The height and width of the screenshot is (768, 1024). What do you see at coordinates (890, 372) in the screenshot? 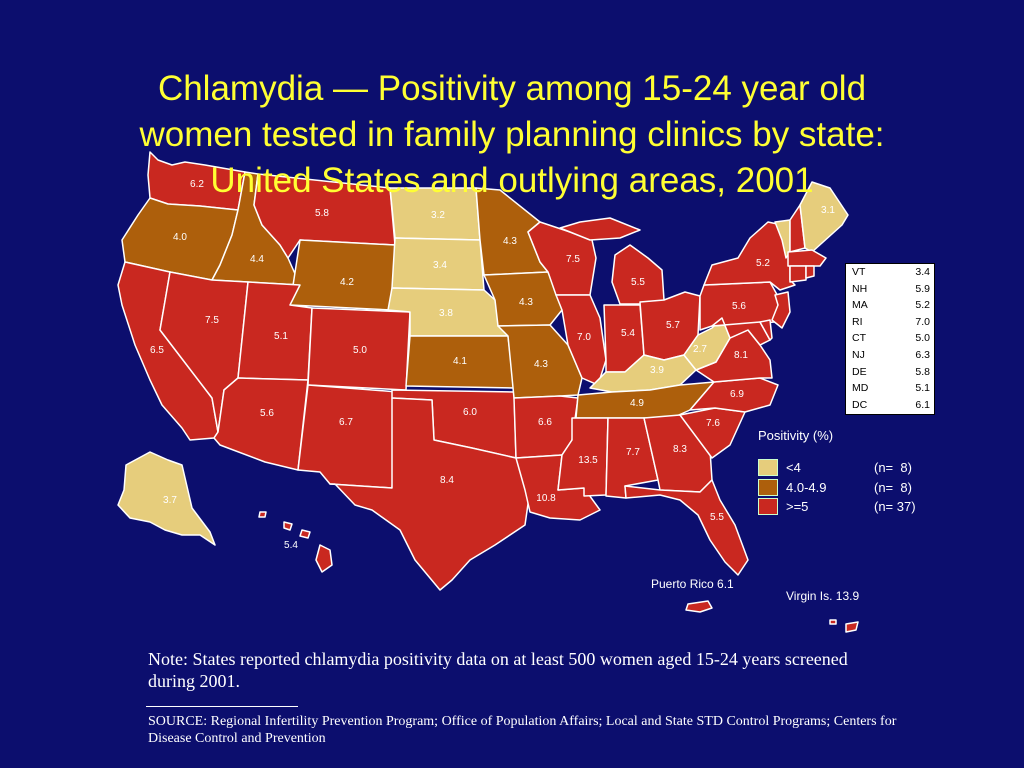
I see `table-row: DE 5.8` at bounding box center [890, 372].